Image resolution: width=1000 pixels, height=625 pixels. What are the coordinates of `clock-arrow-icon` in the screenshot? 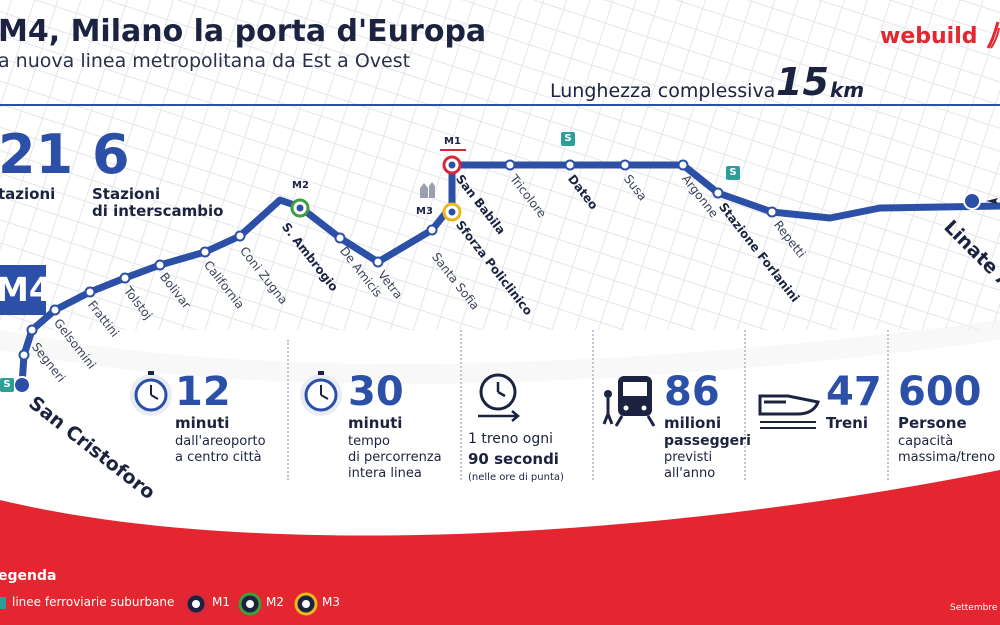 It's located at (499, 397).